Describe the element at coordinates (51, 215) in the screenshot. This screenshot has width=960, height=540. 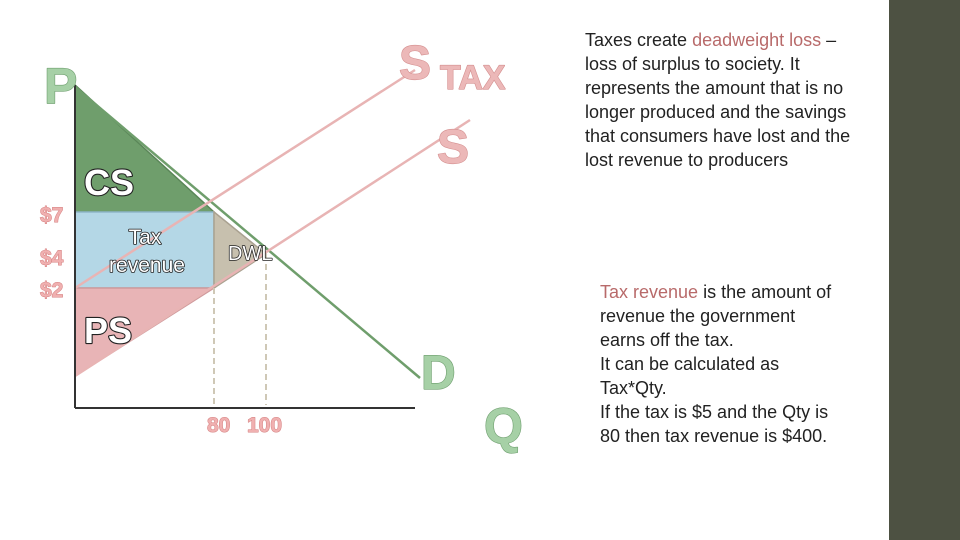
I see `price-tick-7: $7` at that location.